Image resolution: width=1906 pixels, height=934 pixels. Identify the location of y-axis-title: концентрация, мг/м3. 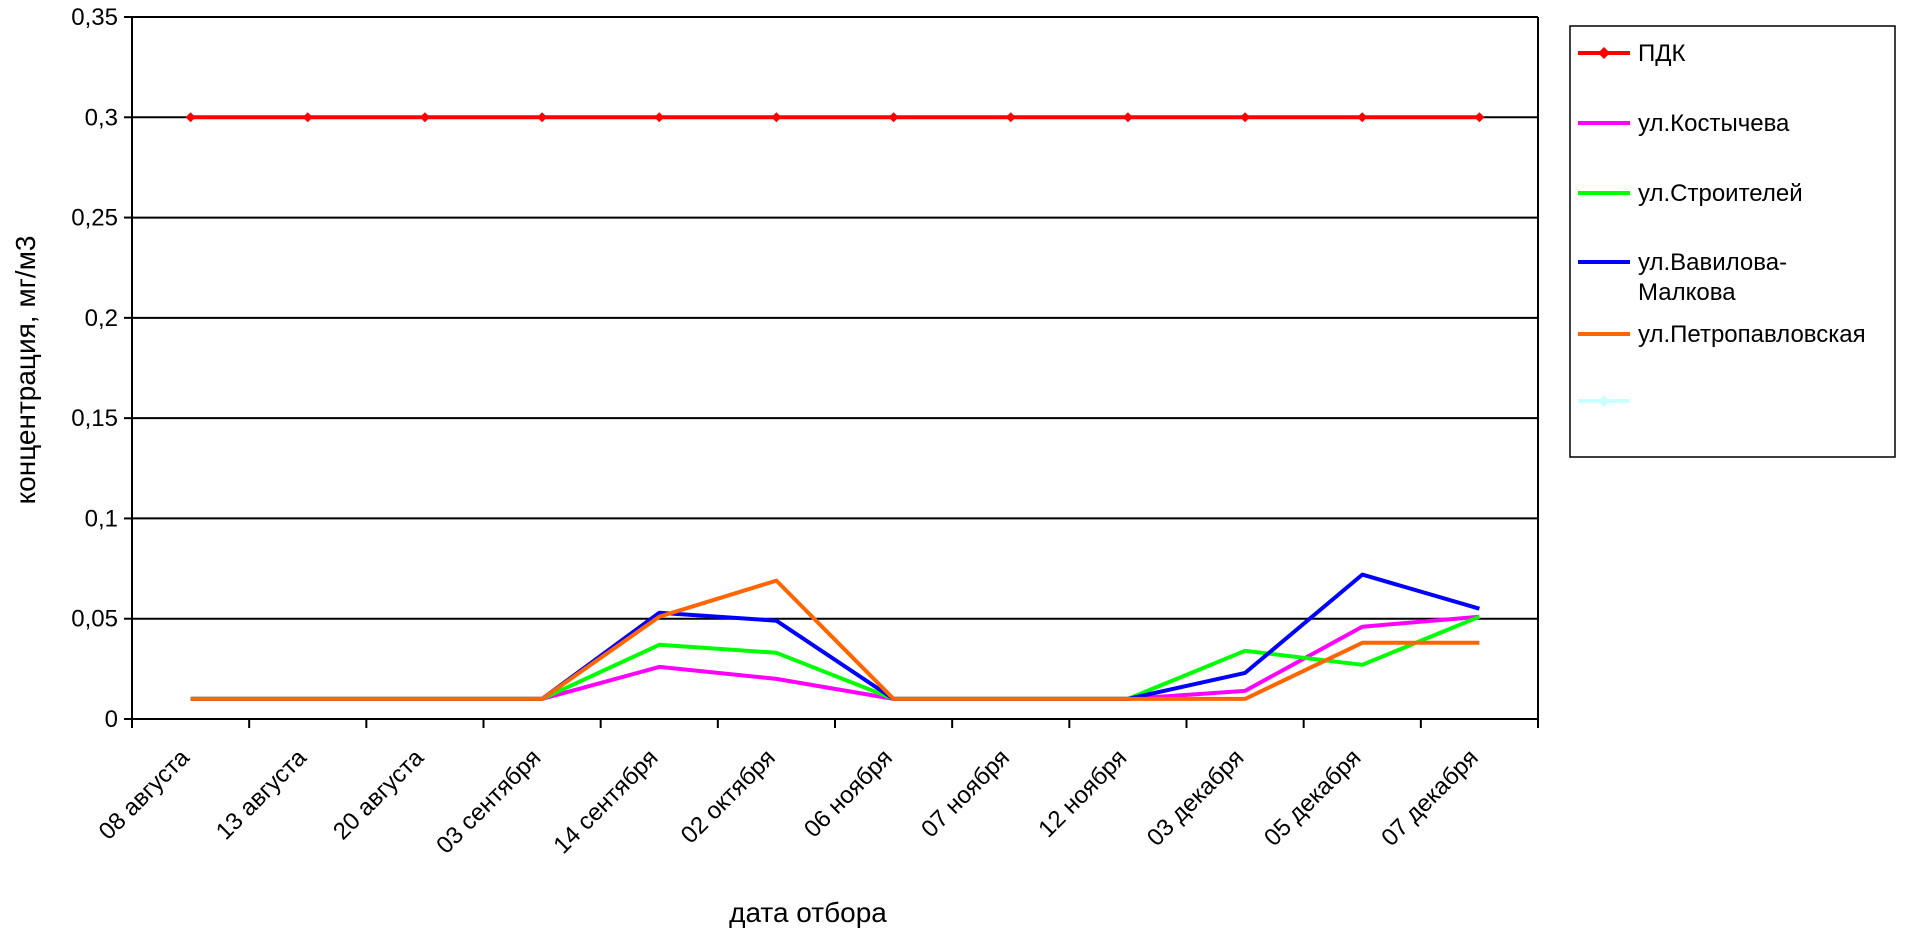
(25, 370).